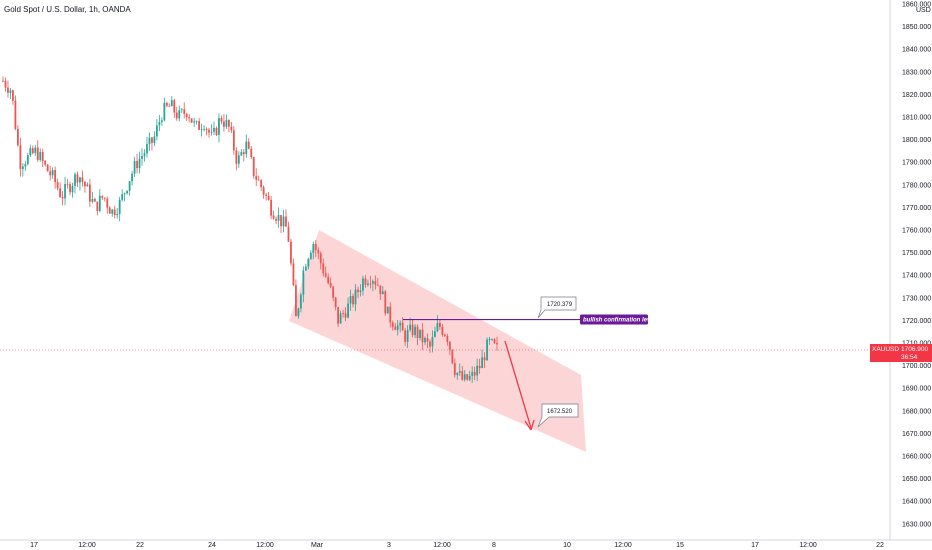 The width and height of the screenshot is (932, 550). What do you see at coordinates (916, 276) in the screenshot?
I see `y-tick-label: 1740.000` at bounding box center [916, 276].